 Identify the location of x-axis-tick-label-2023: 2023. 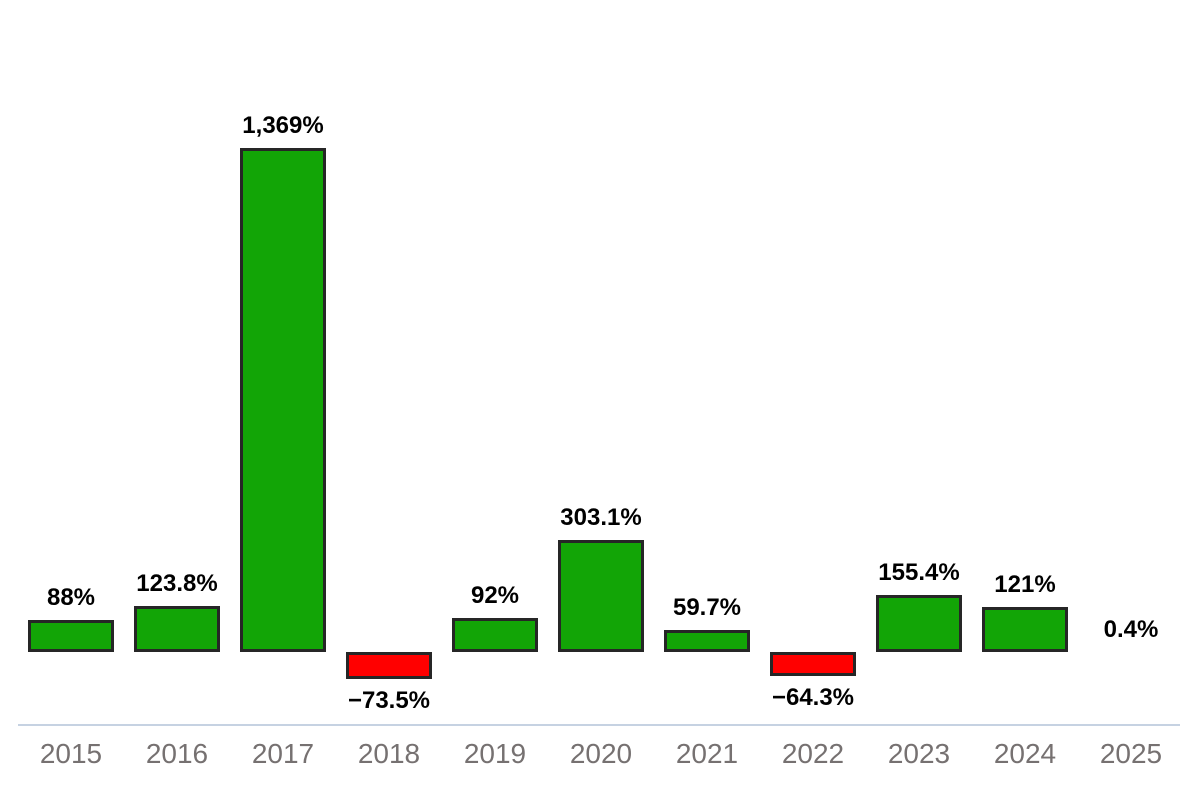
(919, 753).